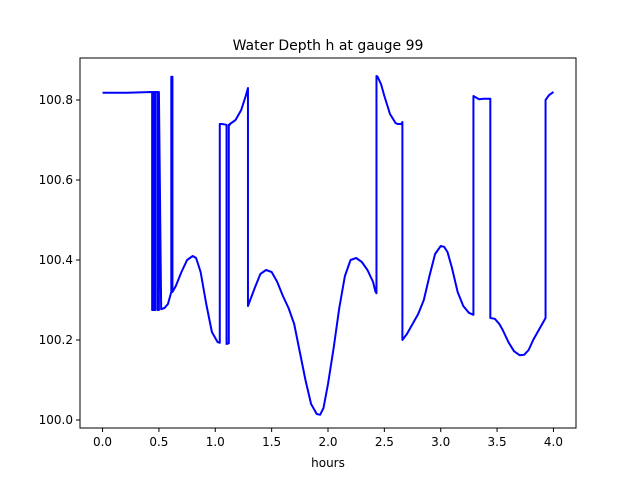  I want to click on x-axis-label: hours, so click(328, 463).